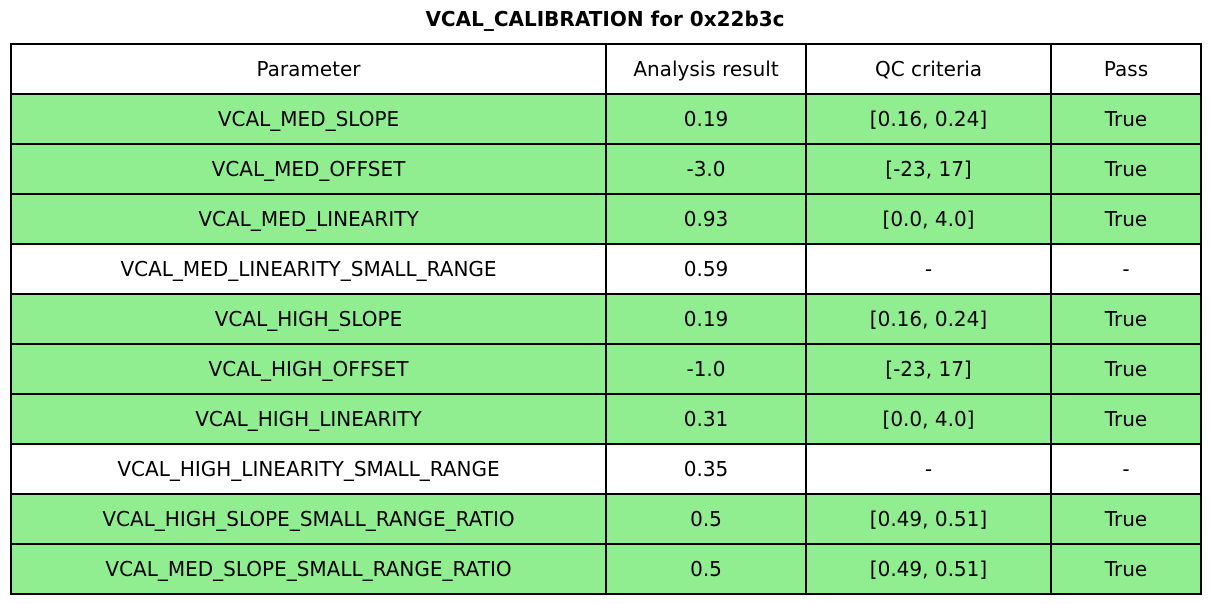 Image resolution: width=1210 pixels, height=604 pixels. I want to click on cell-parameter: VCAL_MED_SLOPE_SMALL_RANGE_RATIO, so click(308, 569).